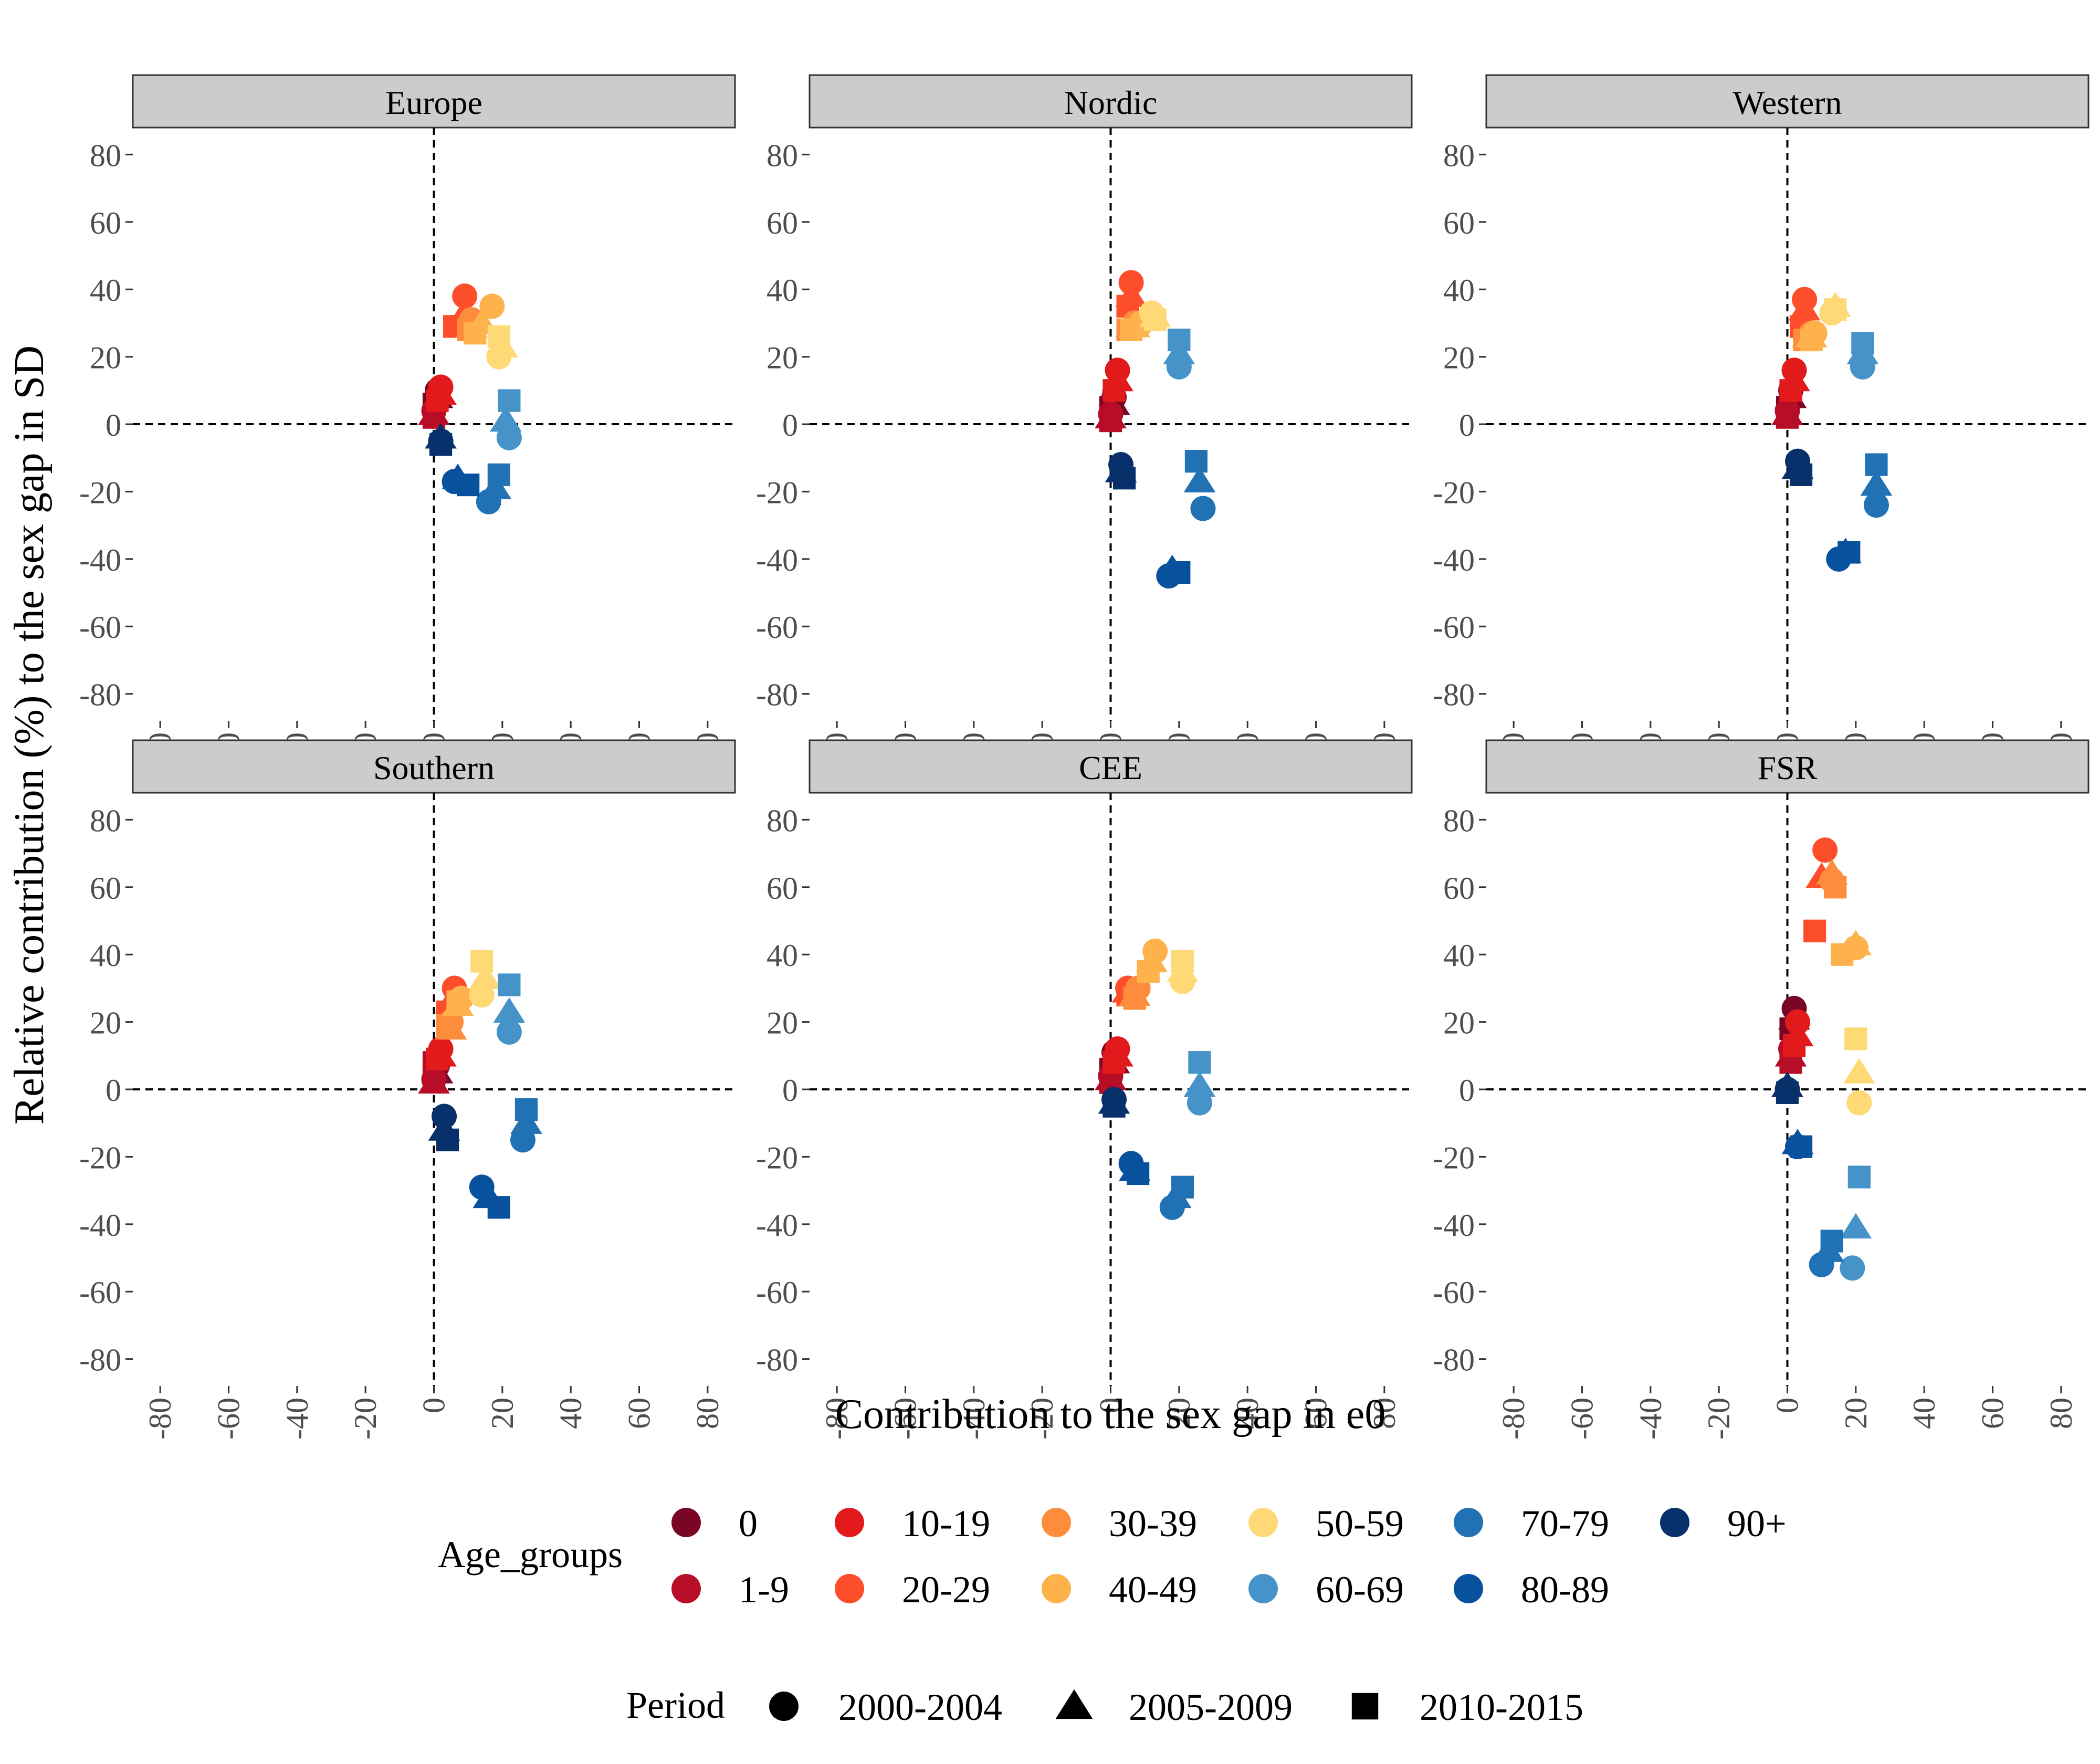 The image size is (2100, 1764). I want to click on panel-title: Europe, so click(433, 102).